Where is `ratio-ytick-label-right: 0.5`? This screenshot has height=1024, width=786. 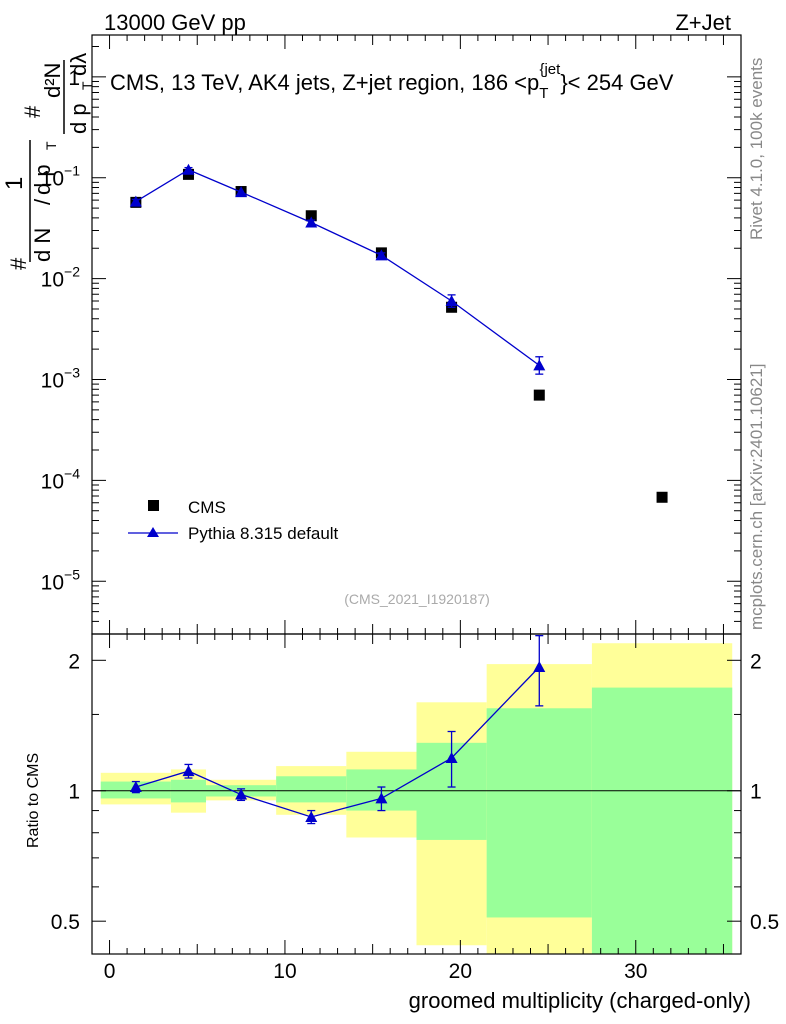 ratio-ytick-label-right: 0.5 is located at coordinates (764, 922).